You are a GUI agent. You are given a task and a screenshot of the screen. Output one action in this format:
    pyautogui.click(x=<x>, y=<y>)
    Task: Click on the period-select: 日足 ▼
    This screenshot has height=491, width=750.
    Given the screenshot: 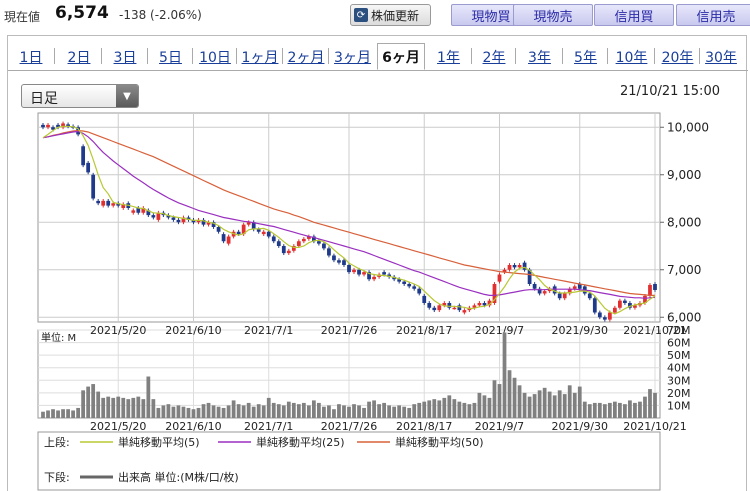 What is the action you would take?
    pyautogui.click(x=80, y=96)
    